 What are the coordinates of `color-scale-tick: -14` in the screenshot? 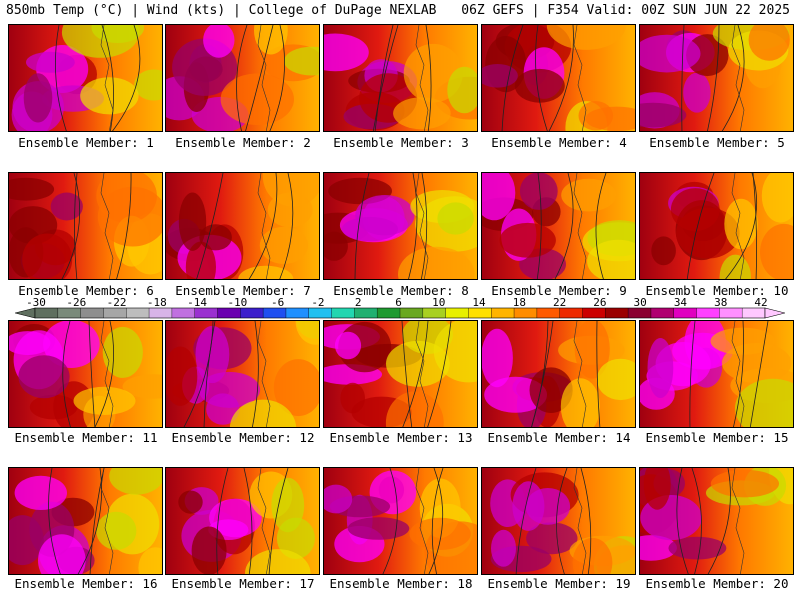 It's located at (197, 302).